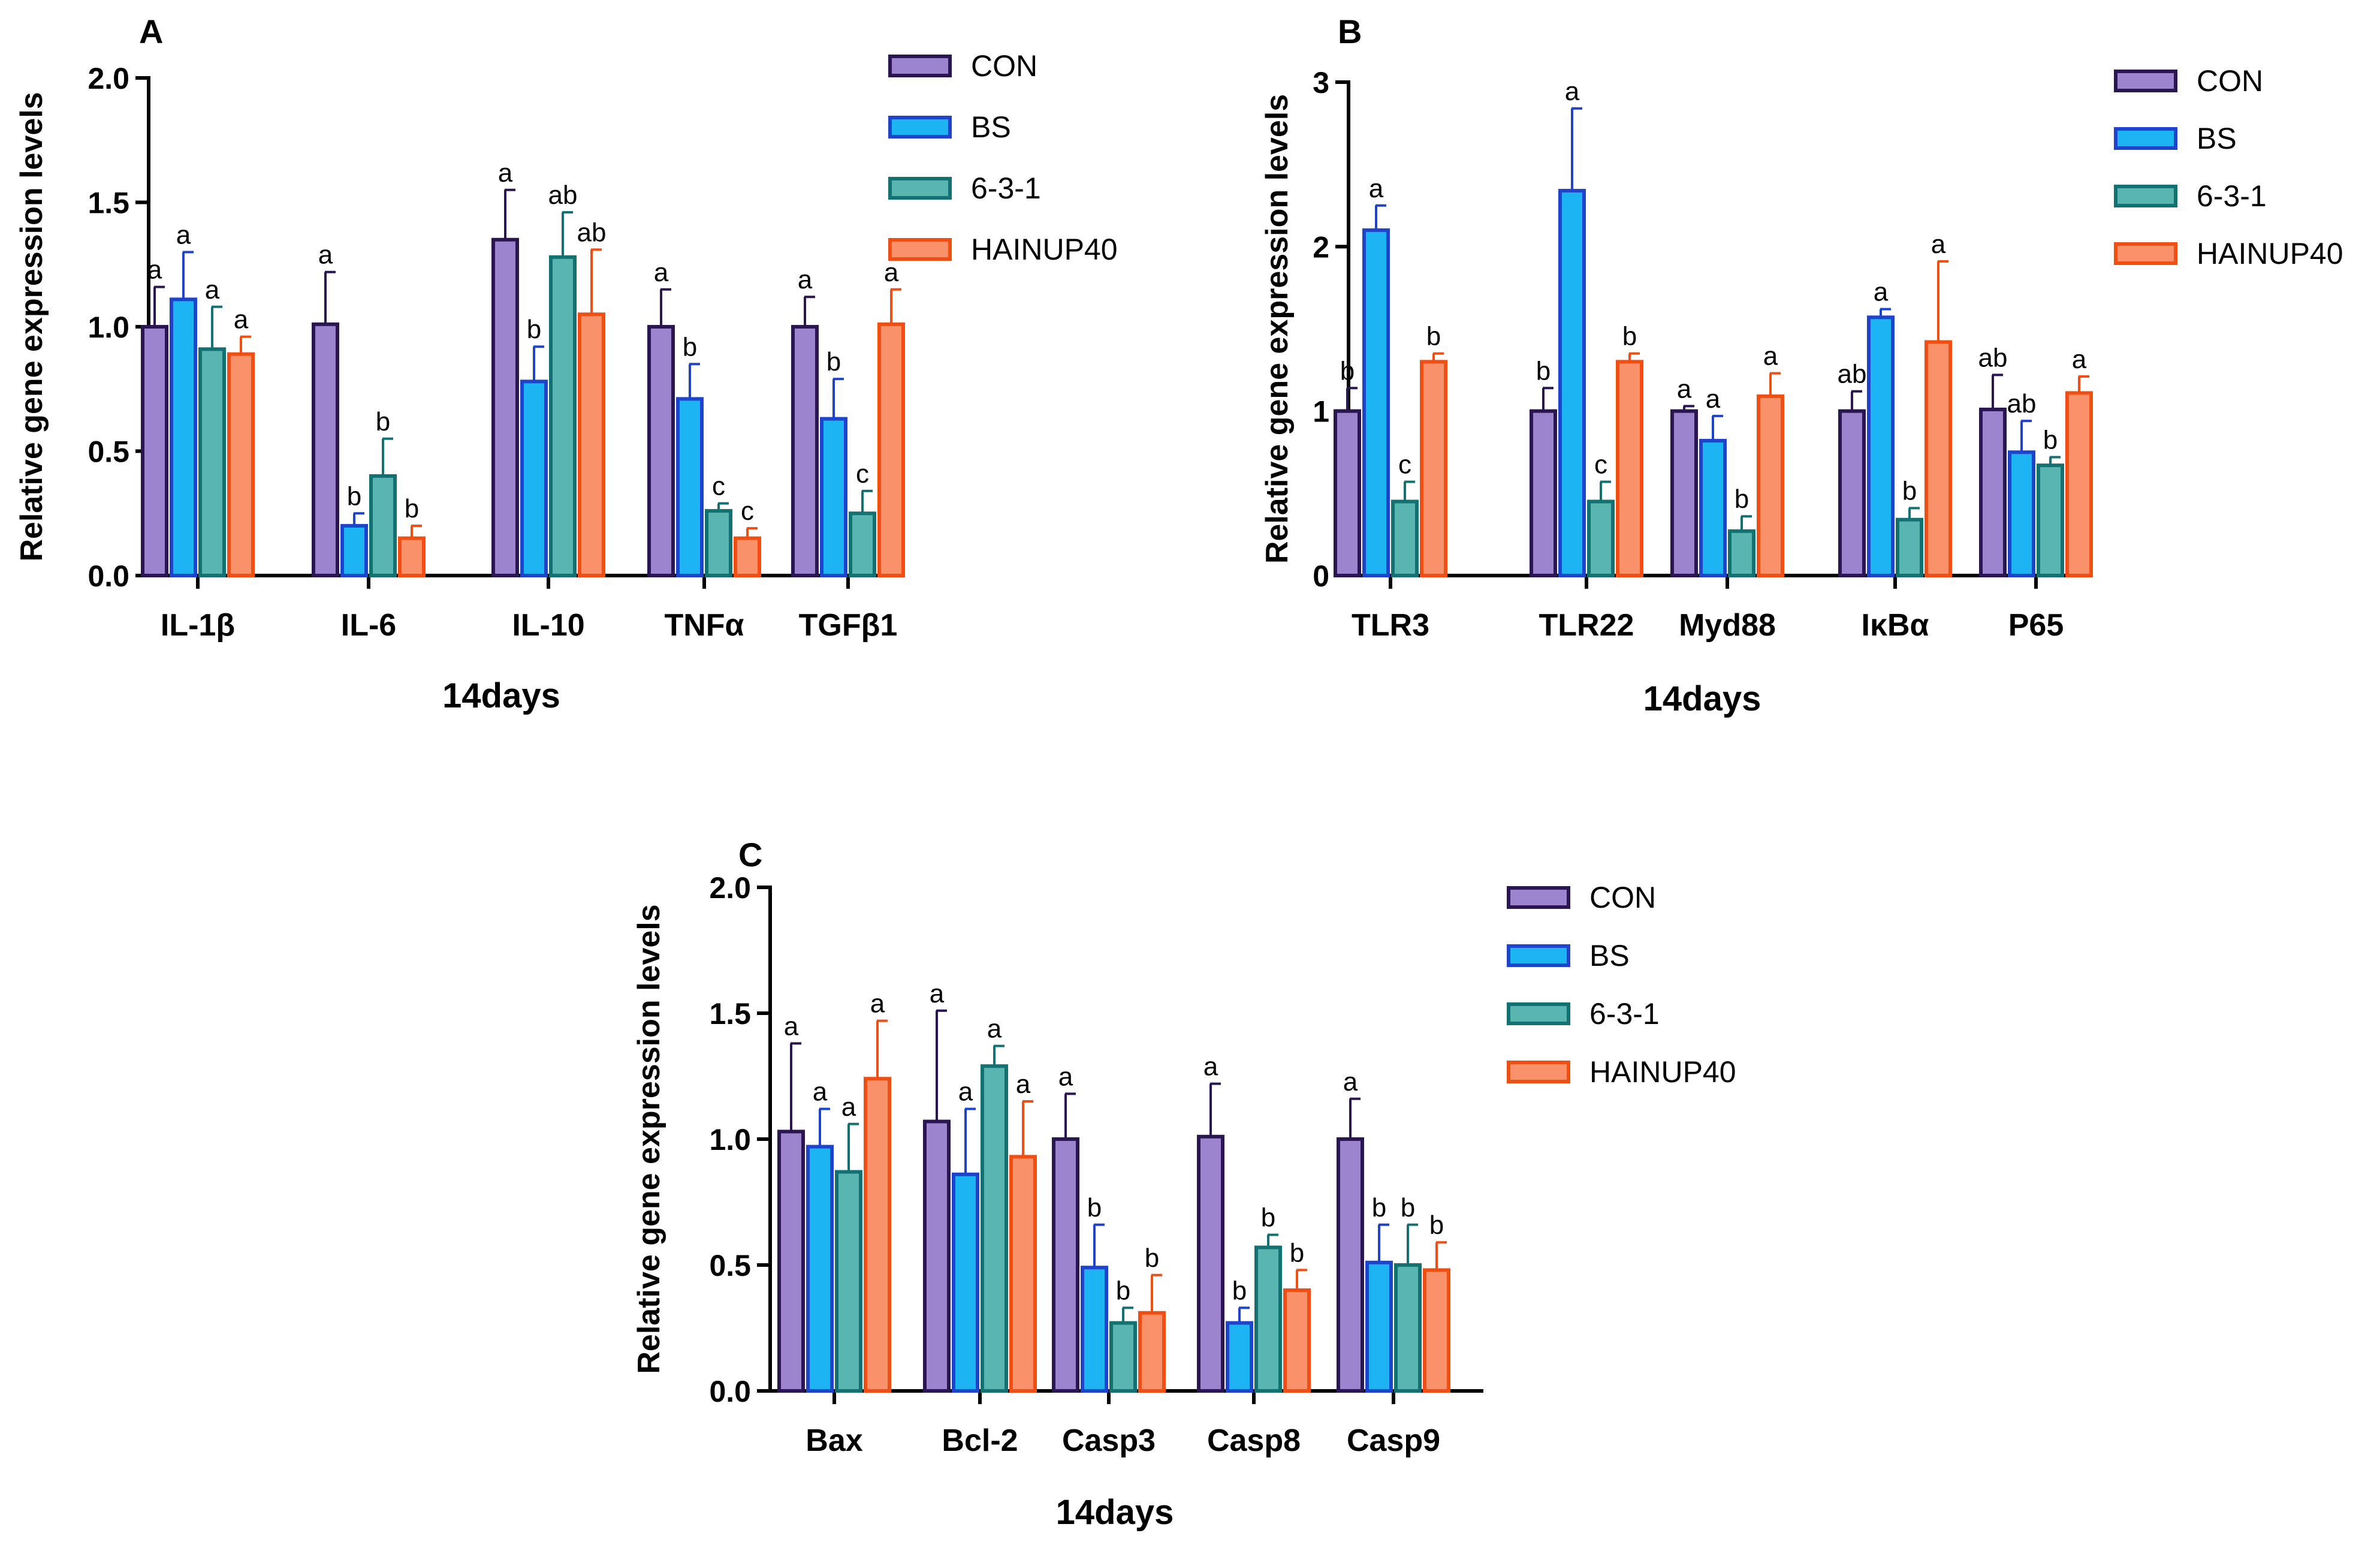 The image size is (2380, 1548). I want to click on x-tick-label: Casp9, so click(1393, 1440).